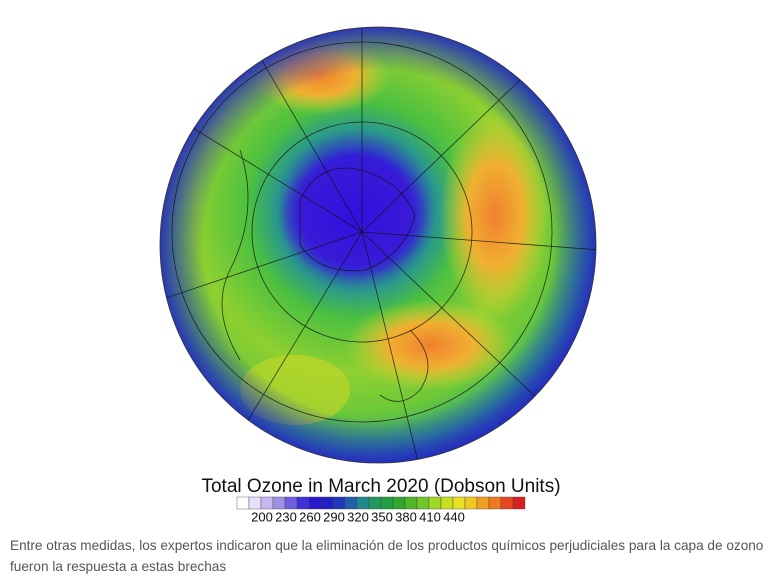  What do you see at coordinates (334, 516) in the screenshot?
I see `colorbar-tick-label: 290` at bounding box center [334, 516].